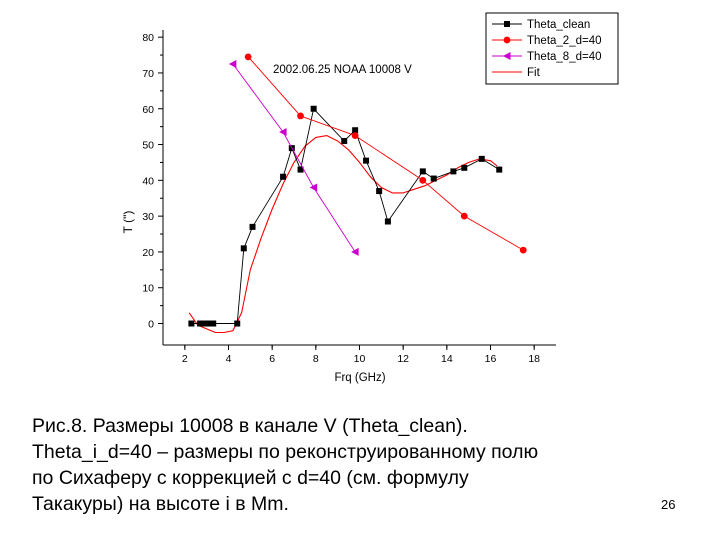  What do you see at coordinates (534, 359) in the screenshot?
I see `x-tick-label: 18` at bounding box center [534, 359].